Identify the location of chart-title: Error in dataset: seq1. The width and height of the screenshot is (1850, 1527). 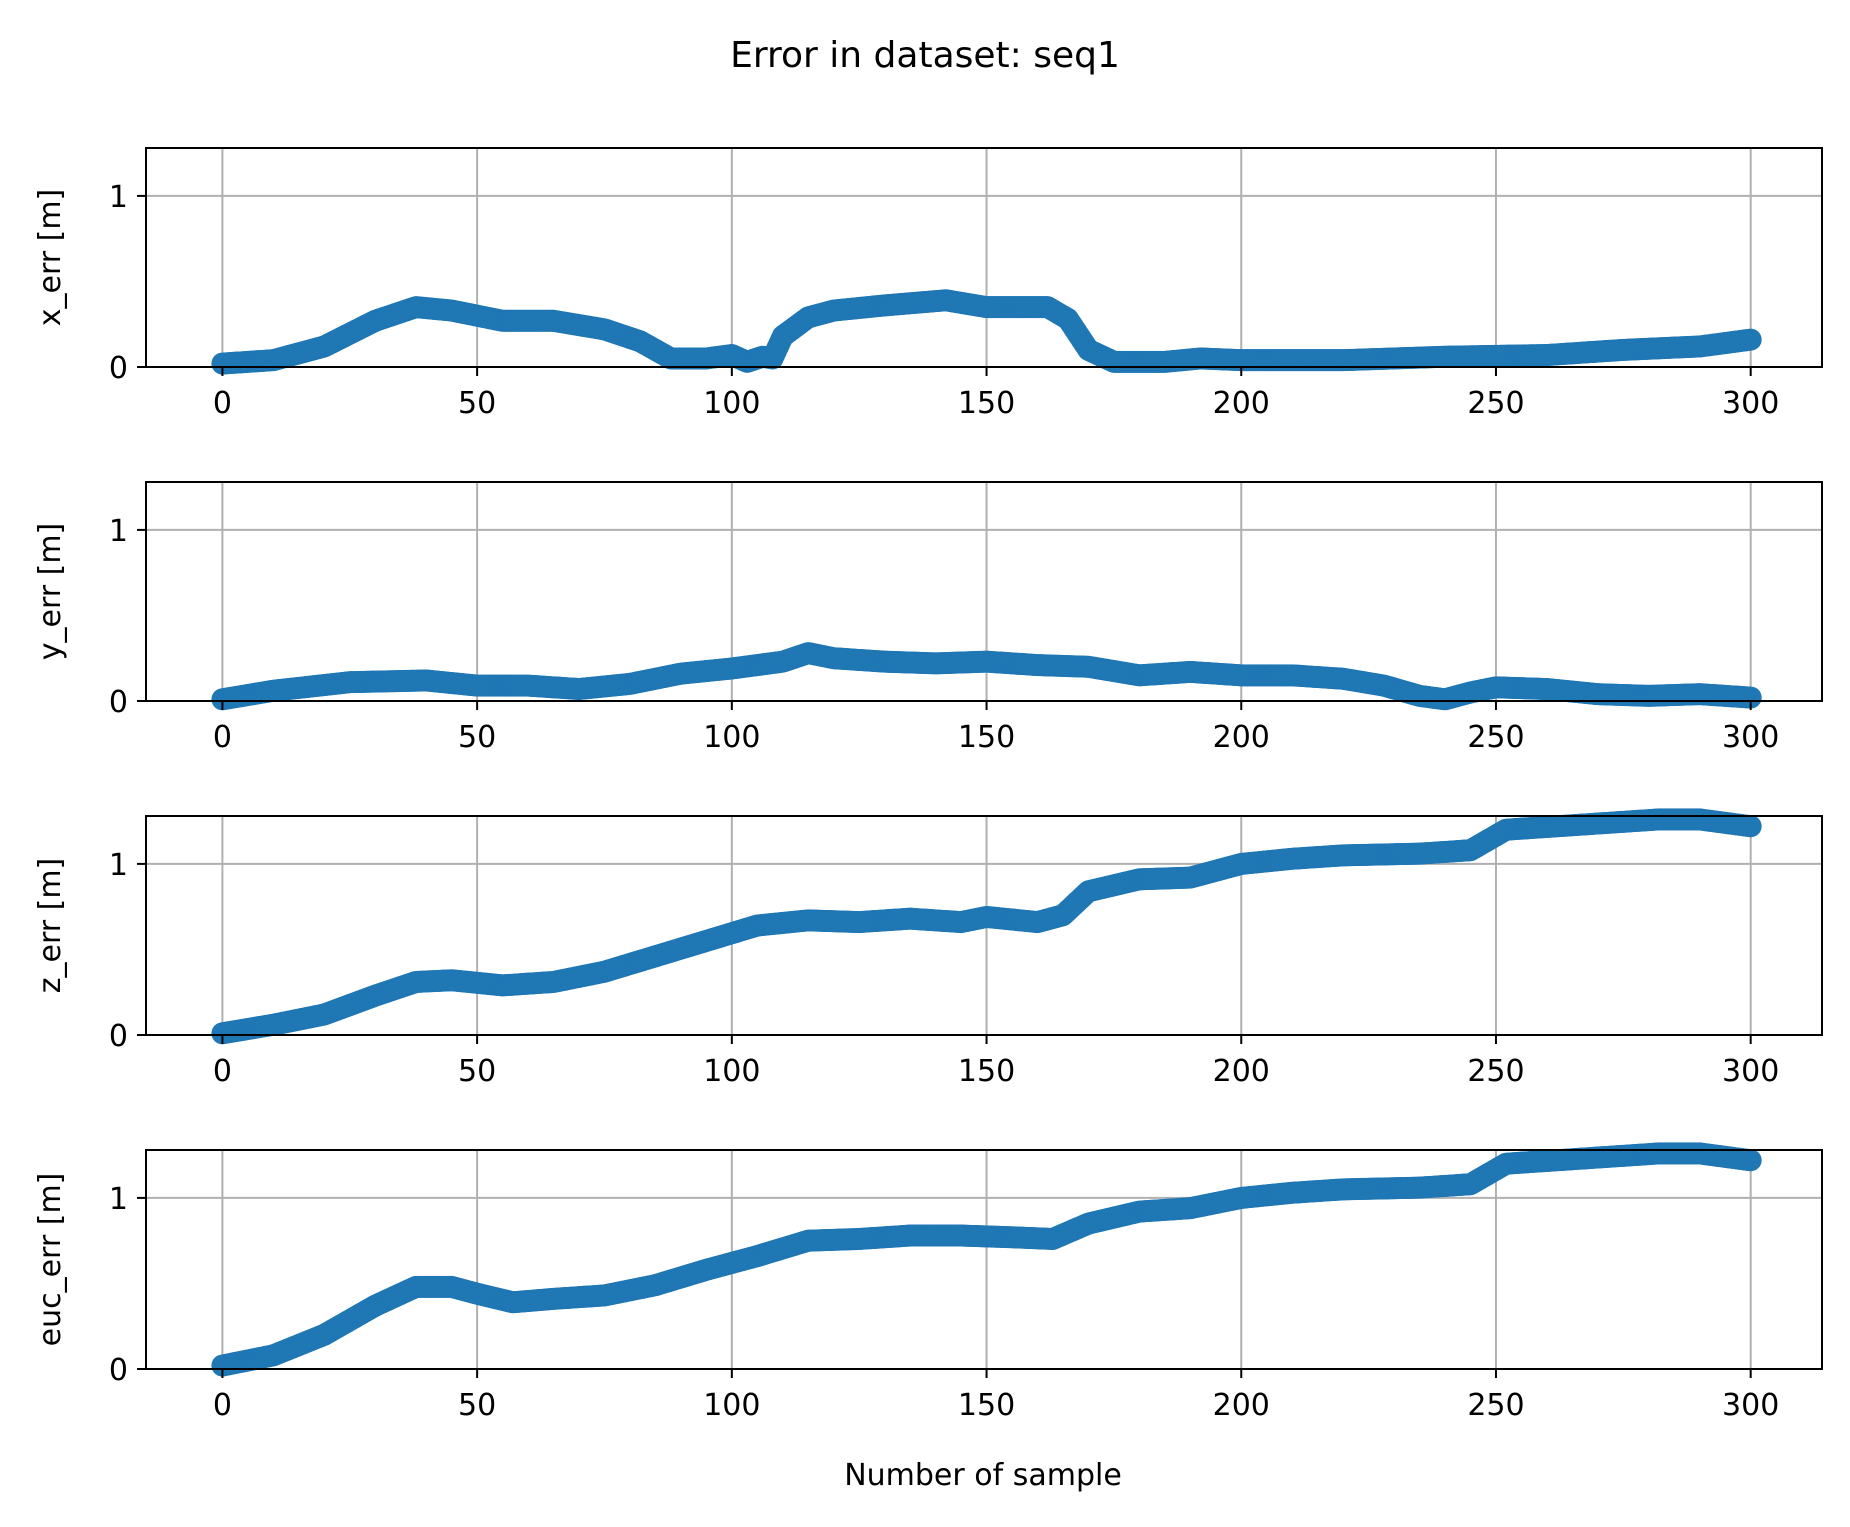
(925, 55).